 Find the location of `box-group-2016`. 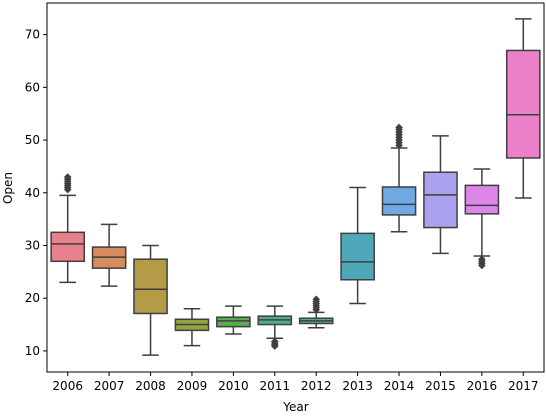

box-group-2016 is located at coordinates (482, 219).